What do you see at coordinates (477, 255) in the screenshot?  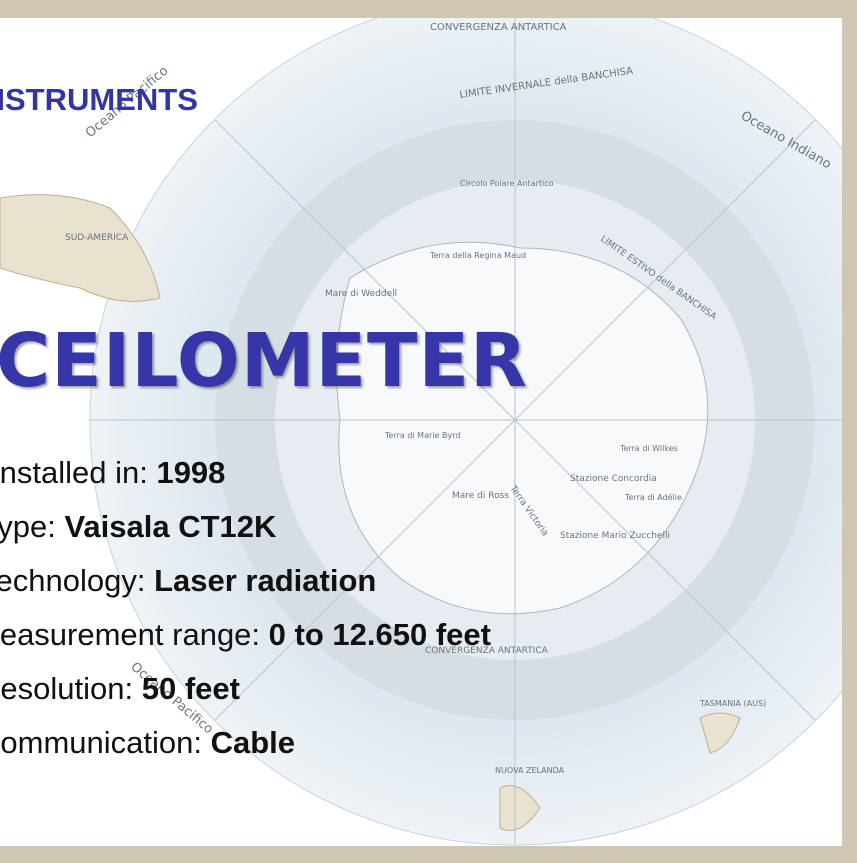 I see `map-label: Terra della Regina Maud` at bounding box center [477, 255].